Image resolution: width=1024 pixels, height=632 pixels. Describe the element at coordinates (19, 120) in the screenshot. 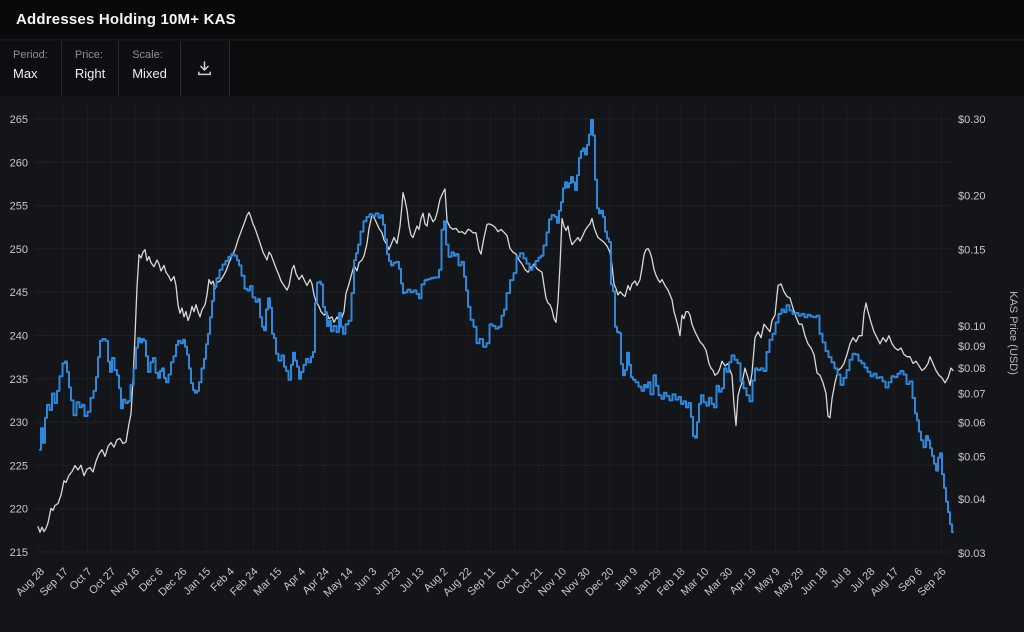

I see `left-axis-tick: 265` at that location.